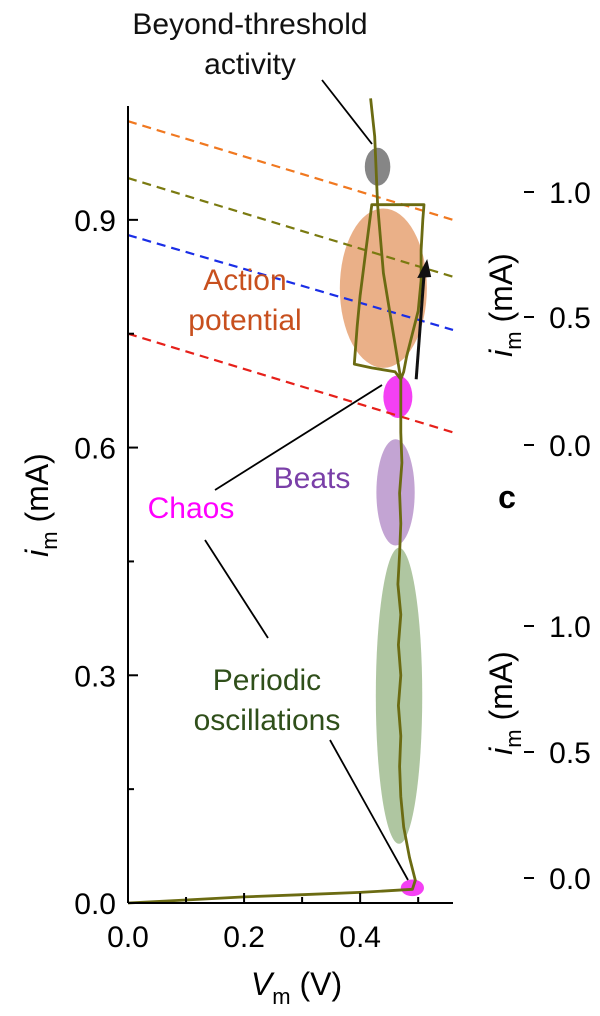  Describe the element at coordinates (249, 44) in the screenshot. I see `annotation-beyond-threshold: Beyond-threshold activity` at that location.